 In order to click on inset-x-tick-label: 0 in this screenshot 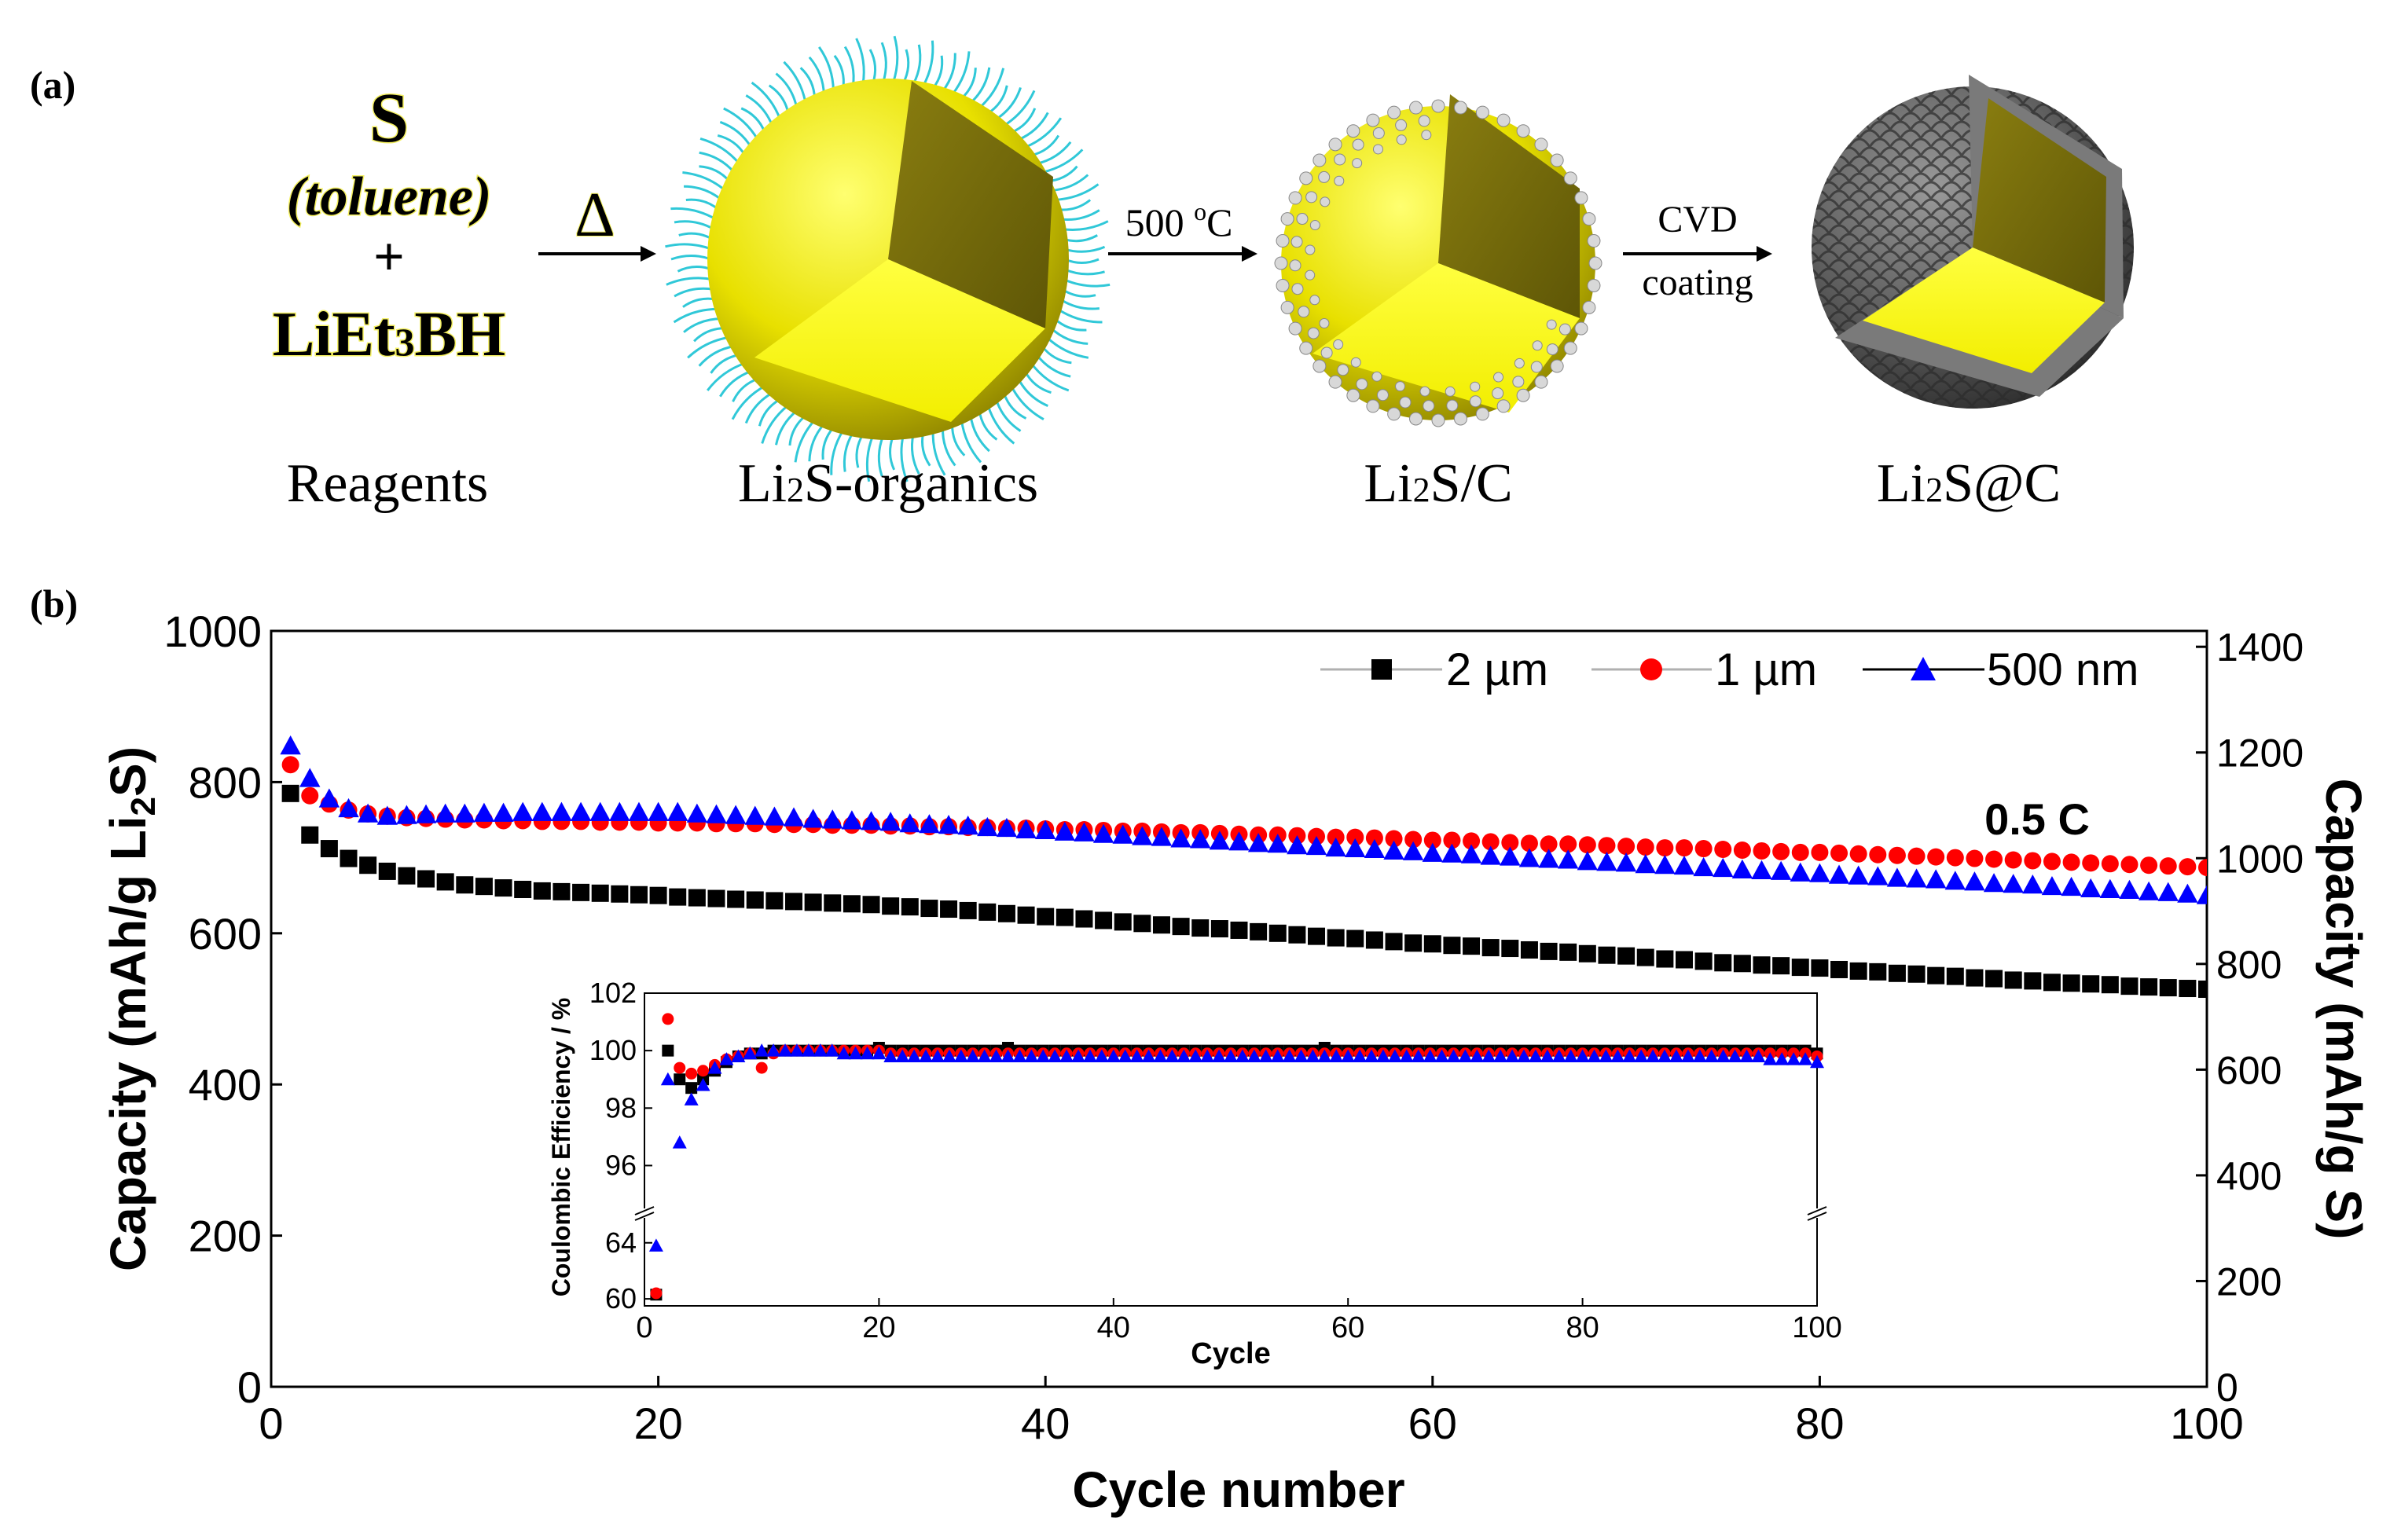, I will do `click(644, 1327)`.